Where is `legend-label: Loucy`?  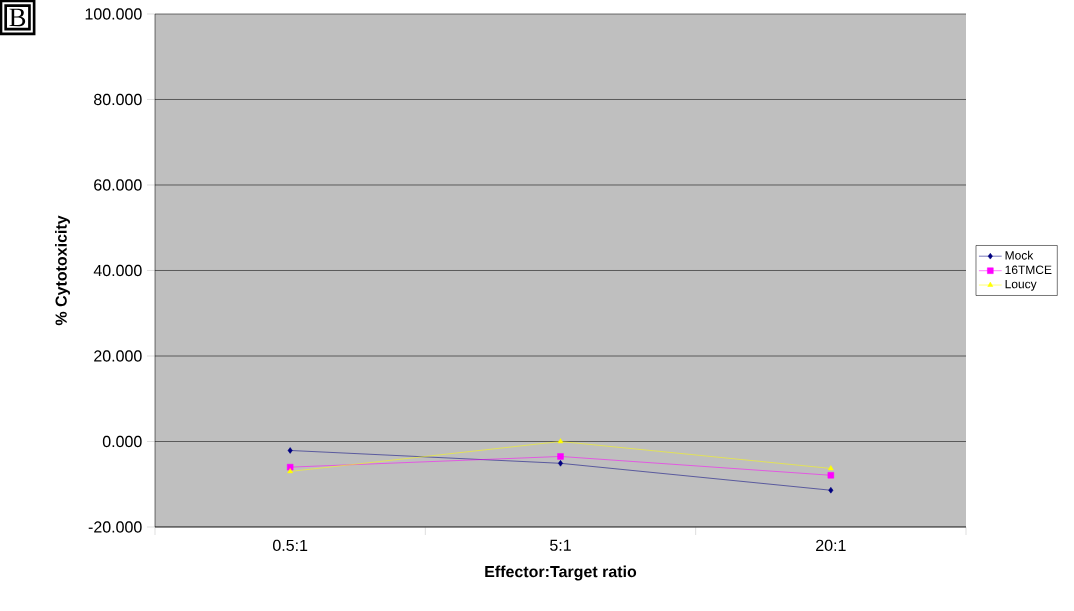
legend-label: Loucy is located at coordinates (1021, 285).